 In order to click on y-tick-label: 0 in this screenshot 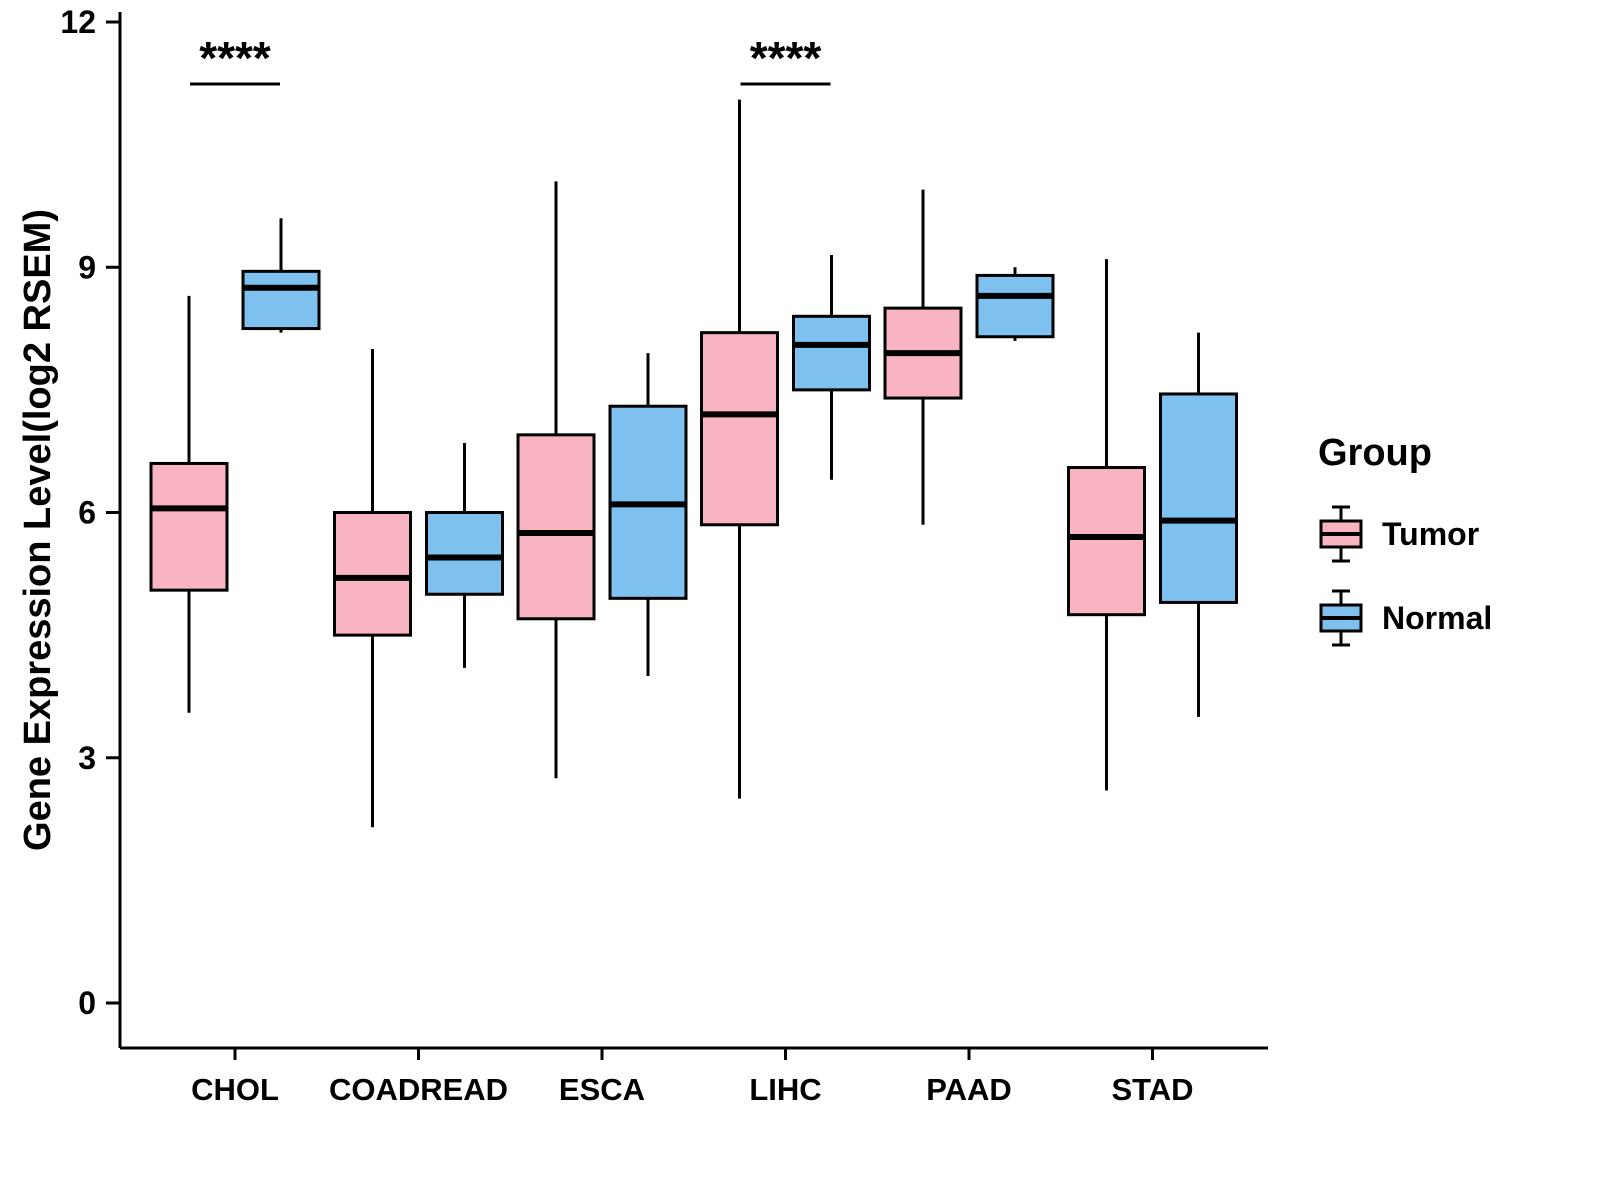, I will do `click(87, 1003)`.